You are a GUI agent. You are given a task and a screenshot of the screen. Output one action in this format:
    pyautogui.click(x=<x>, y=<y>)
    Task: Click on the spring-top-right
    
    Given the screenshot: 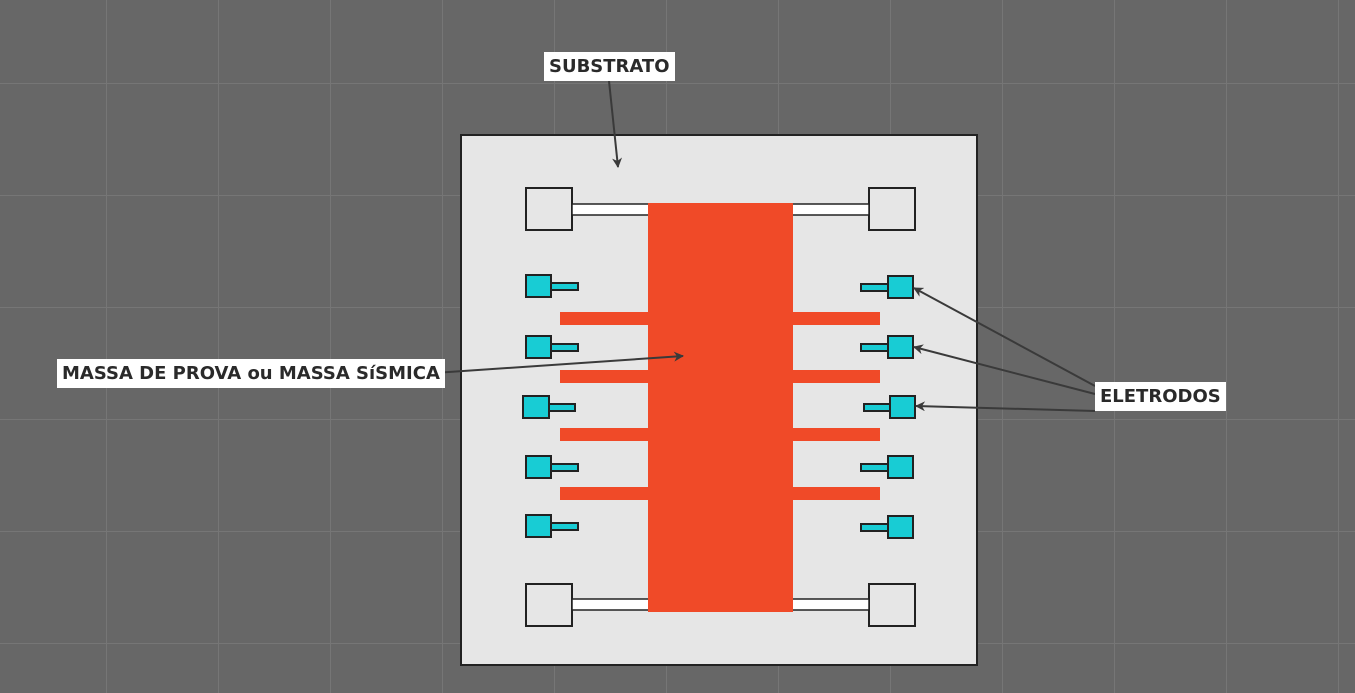 What is the action you would take?
    pyautogui.click(x=829, y=209)
    